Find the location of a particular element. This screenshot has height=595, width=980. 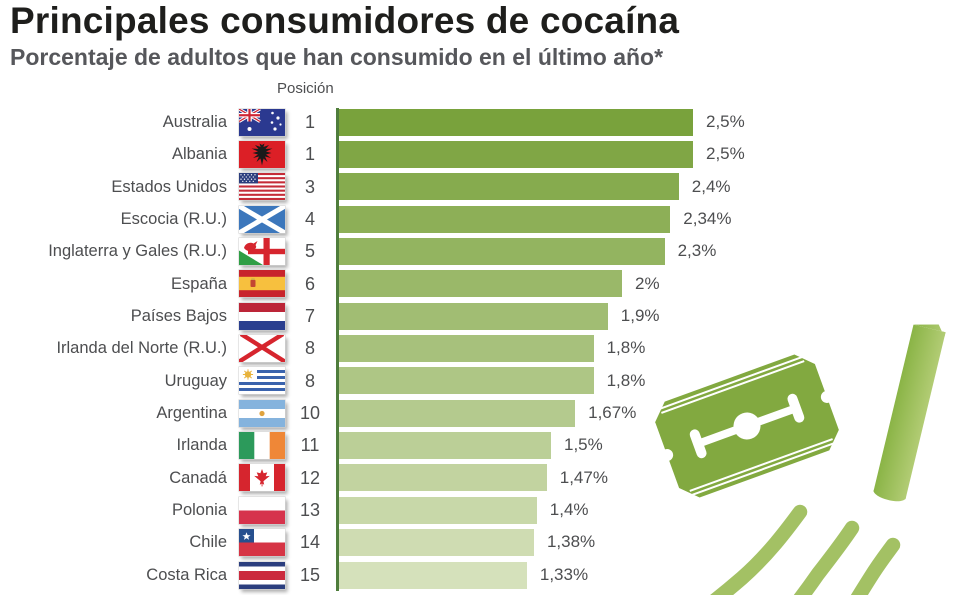

flag-albania-icon is located at coordinates (262, 155).